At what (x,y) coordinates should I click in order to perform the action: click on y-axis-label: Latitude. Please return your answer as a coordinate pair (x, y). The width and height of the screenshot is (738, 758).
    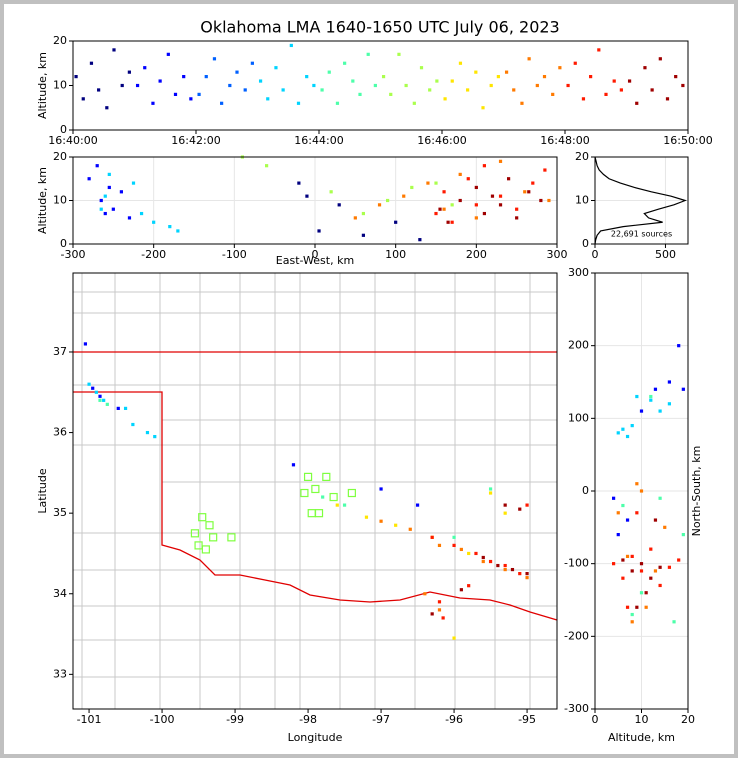
    Looking at the image, I should click on (42, 491).